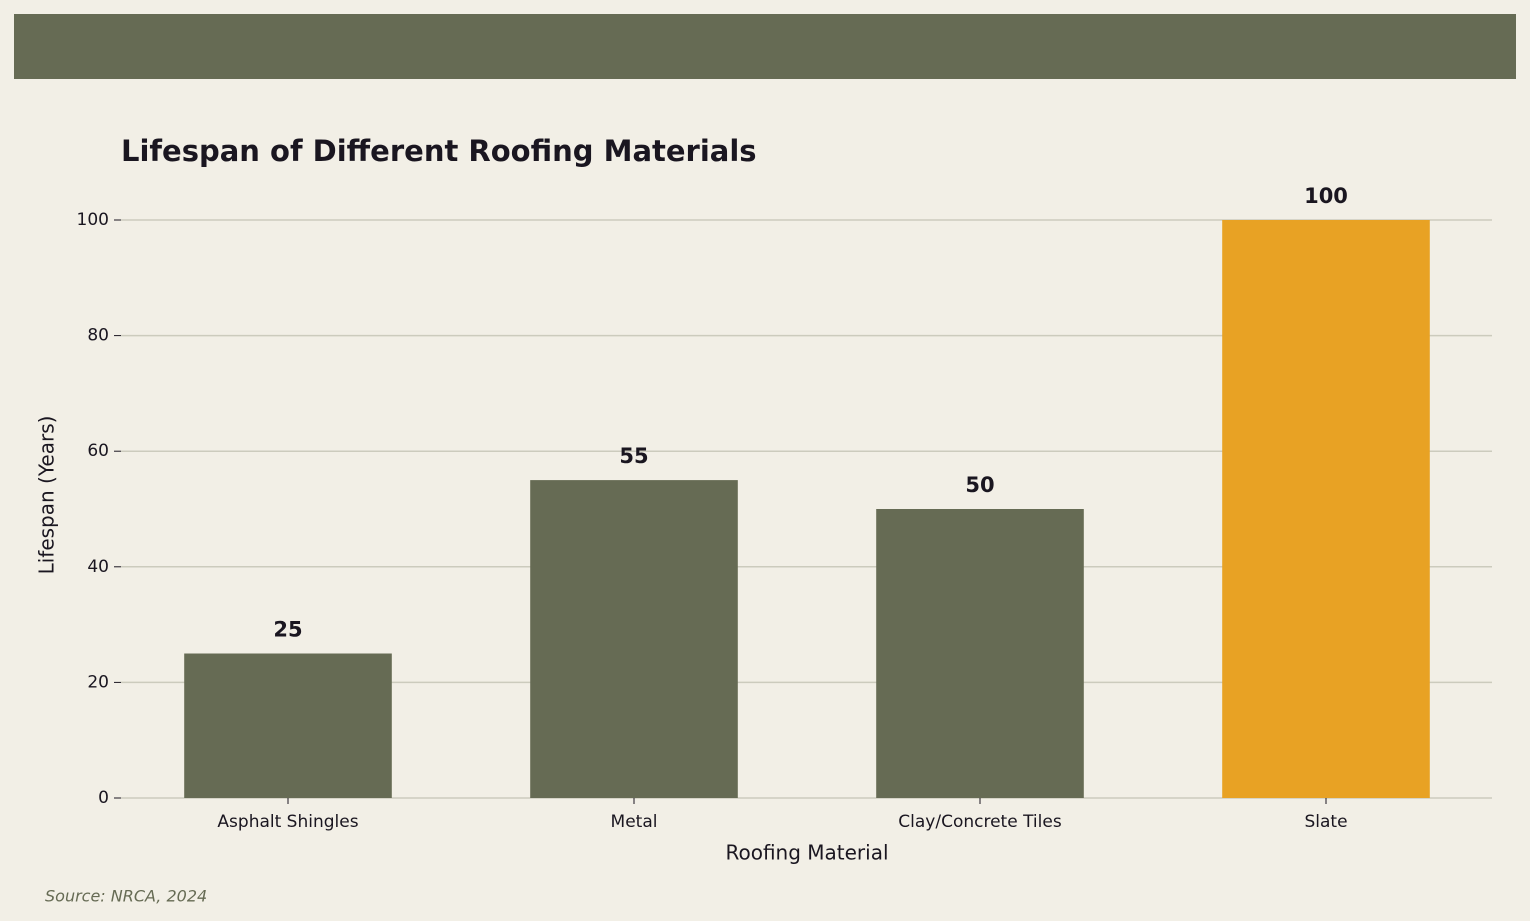  I want to click on x-axis-label: Roofing Material, so click(806, 853).